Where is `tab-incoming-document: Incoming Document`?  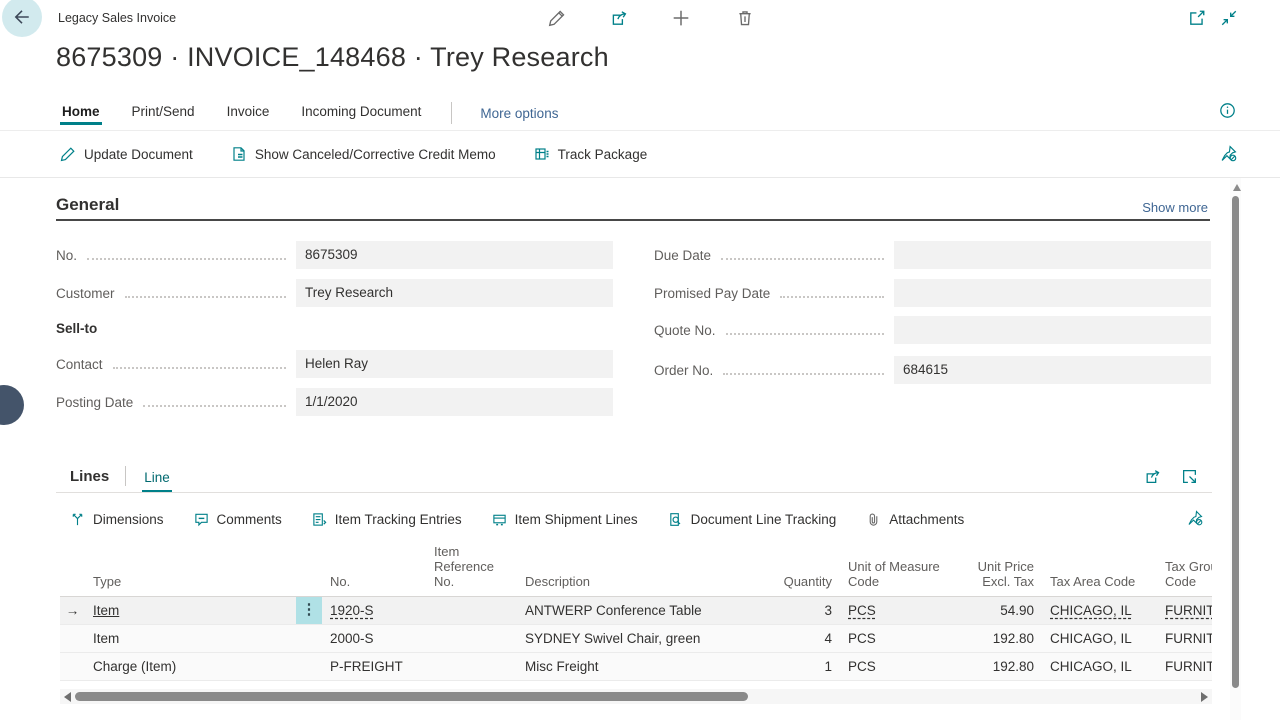
tab-incoming-document: Incoming Document is located at coordinates (361, 111).